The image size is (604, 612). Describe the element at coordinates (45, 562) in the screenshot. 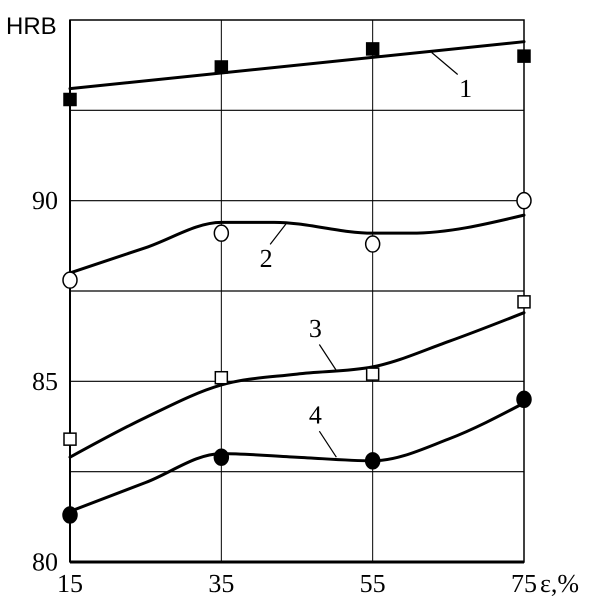

I see `y-tick-label: 80` at that location.